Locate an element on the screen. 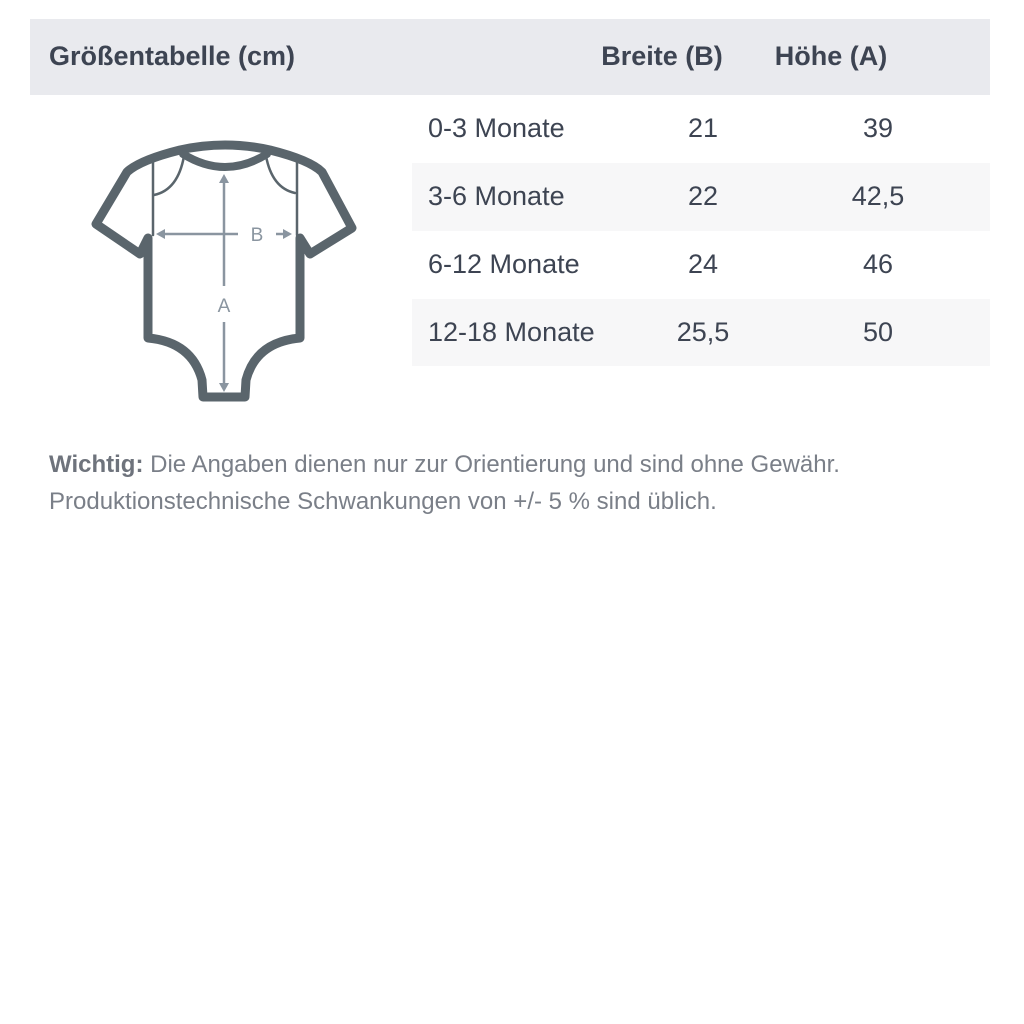 The image size is (1024, 1024). size-cell: 12-18 Monate is located at coordinates (511, 332).